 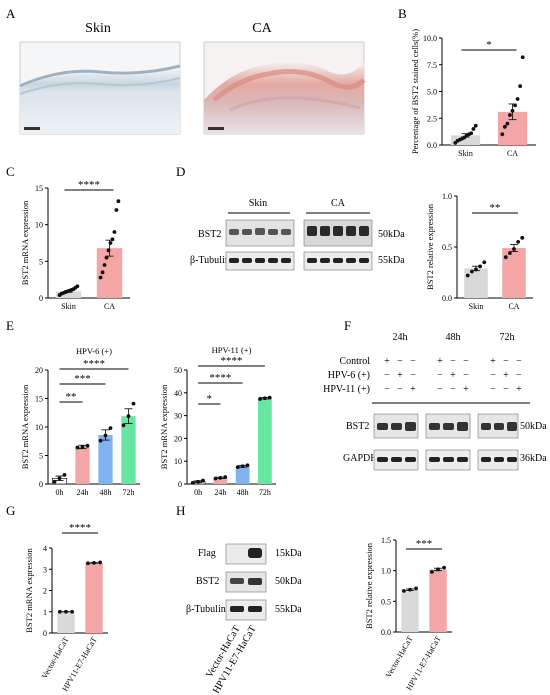 What do you see at coordinates (129, 492) in the screenshot?
I see `x-tick-label: 72h` at bounding box center [129, 492].